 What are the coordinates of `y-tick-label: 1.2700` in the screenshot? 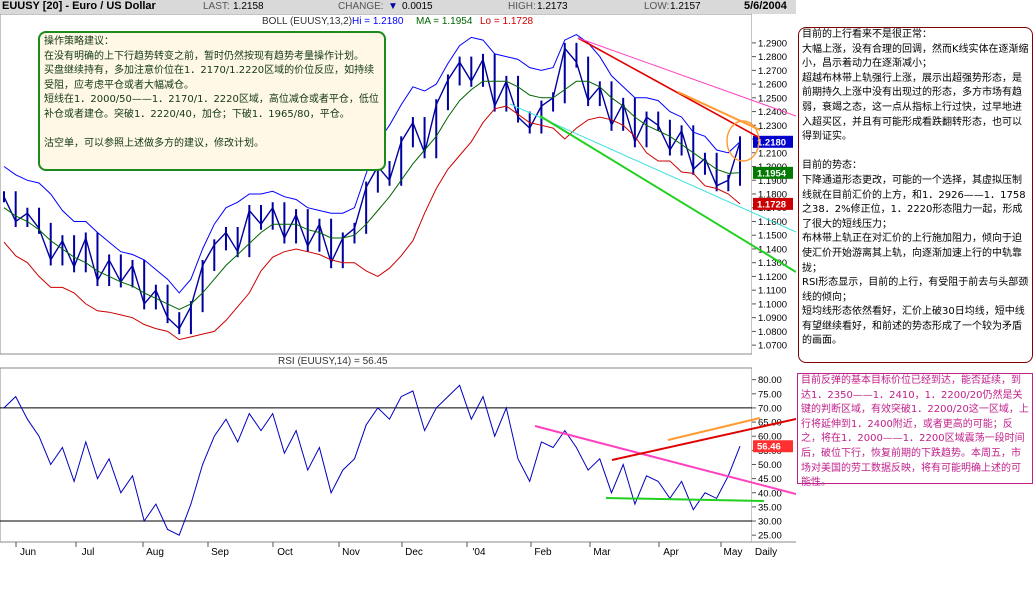 It's located at (772, 71).